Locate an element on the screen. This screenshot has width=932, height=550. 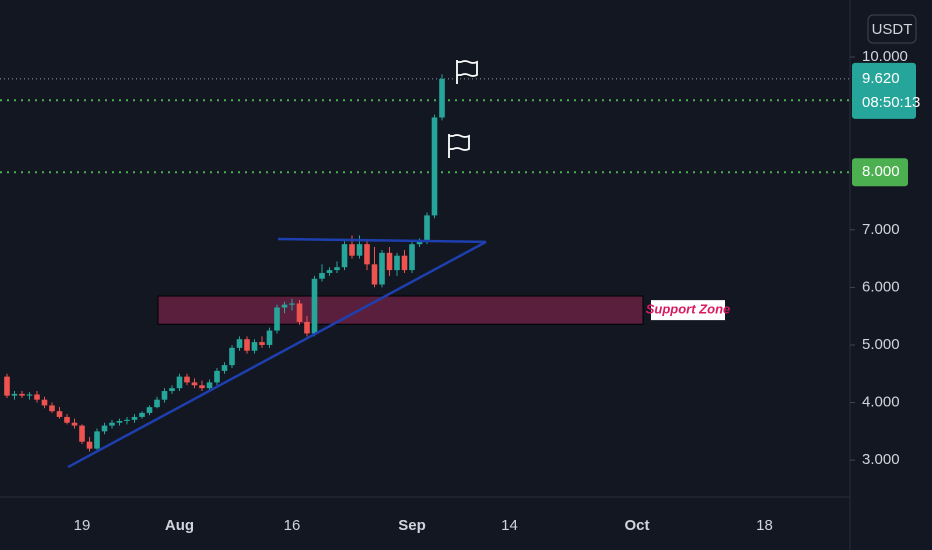
support-zone is located at coordinates (400, 310).